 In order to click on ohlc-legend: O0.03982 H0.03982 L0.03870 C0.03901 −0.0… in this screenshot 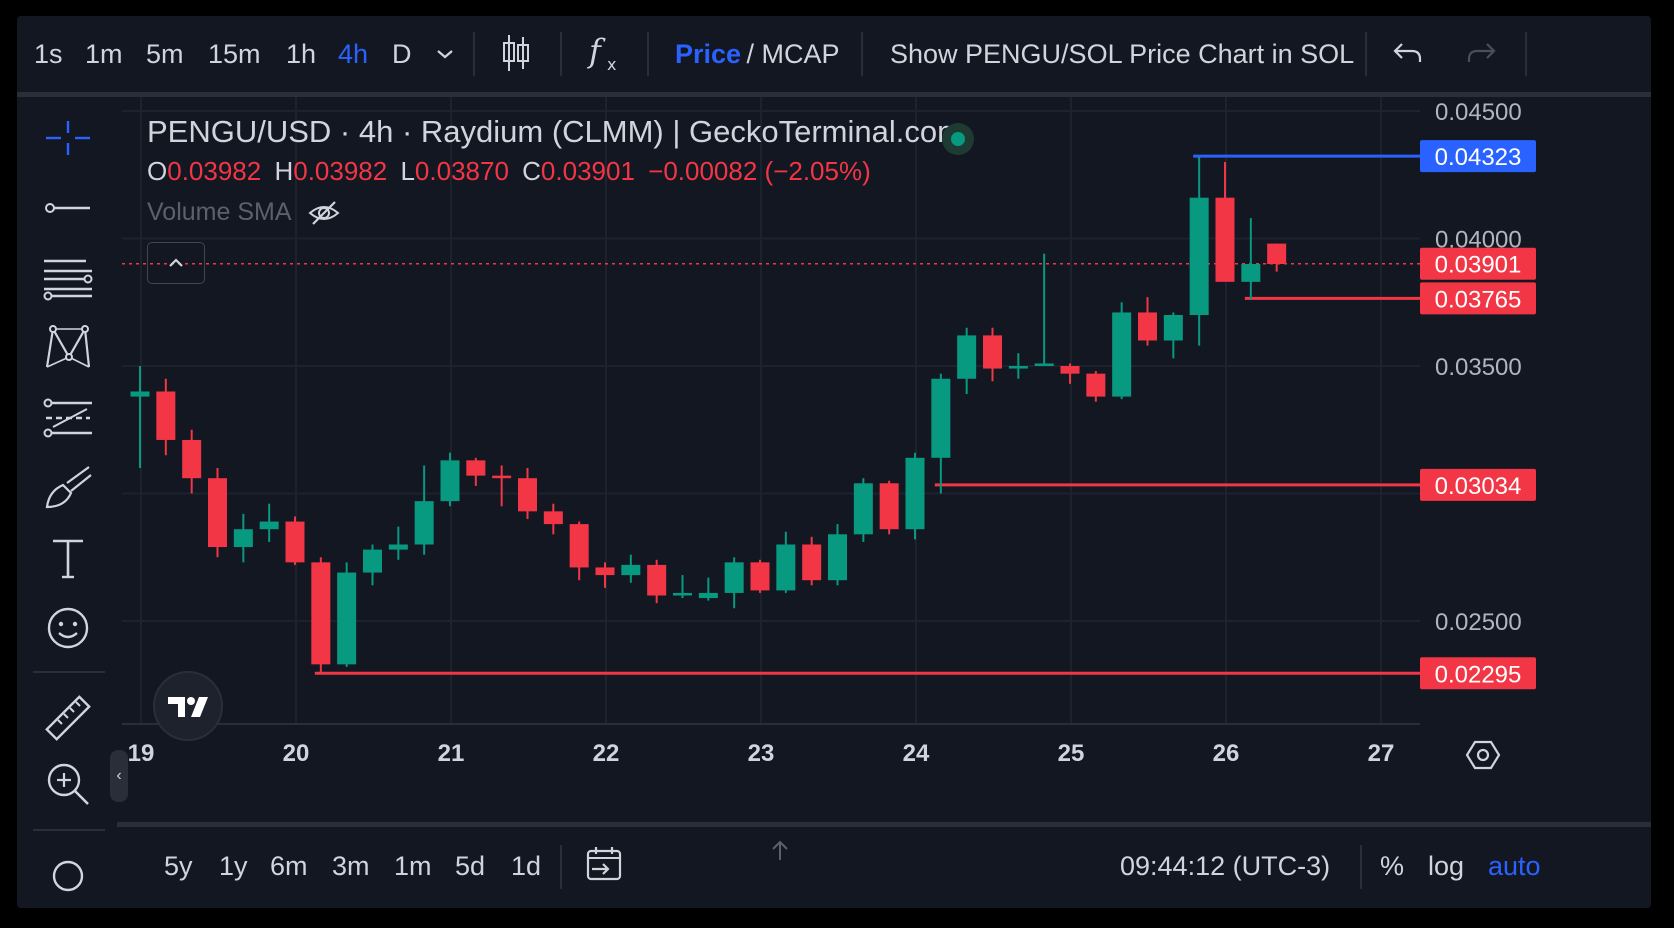, I will do `click(509, 171)`.